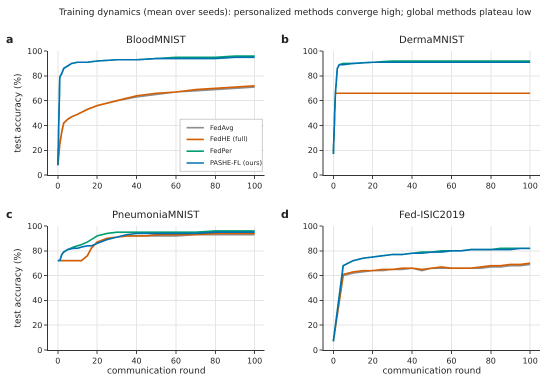 The width and height of the screenshot is (550, 386). Describe the element at coordinates (156, 215) in the screenshot. I see `chart-title: PneumoniaMNIST` at that location.